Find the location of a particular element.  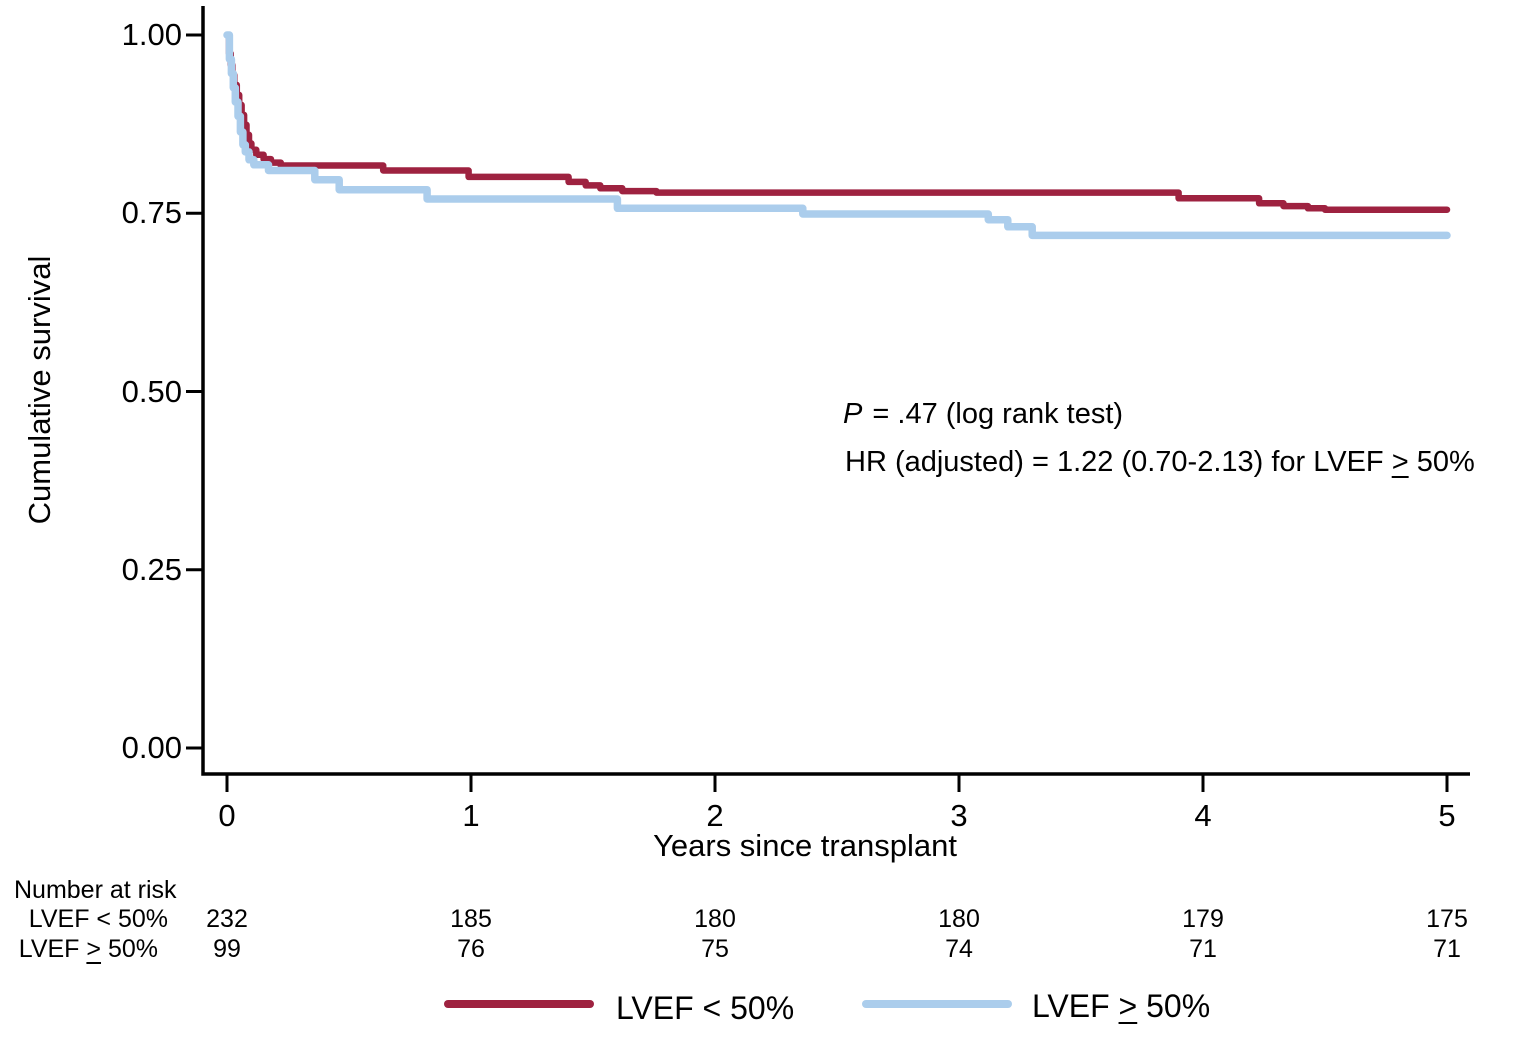

x-axis-title: Years since transplant is located at coordinates (805, 845).